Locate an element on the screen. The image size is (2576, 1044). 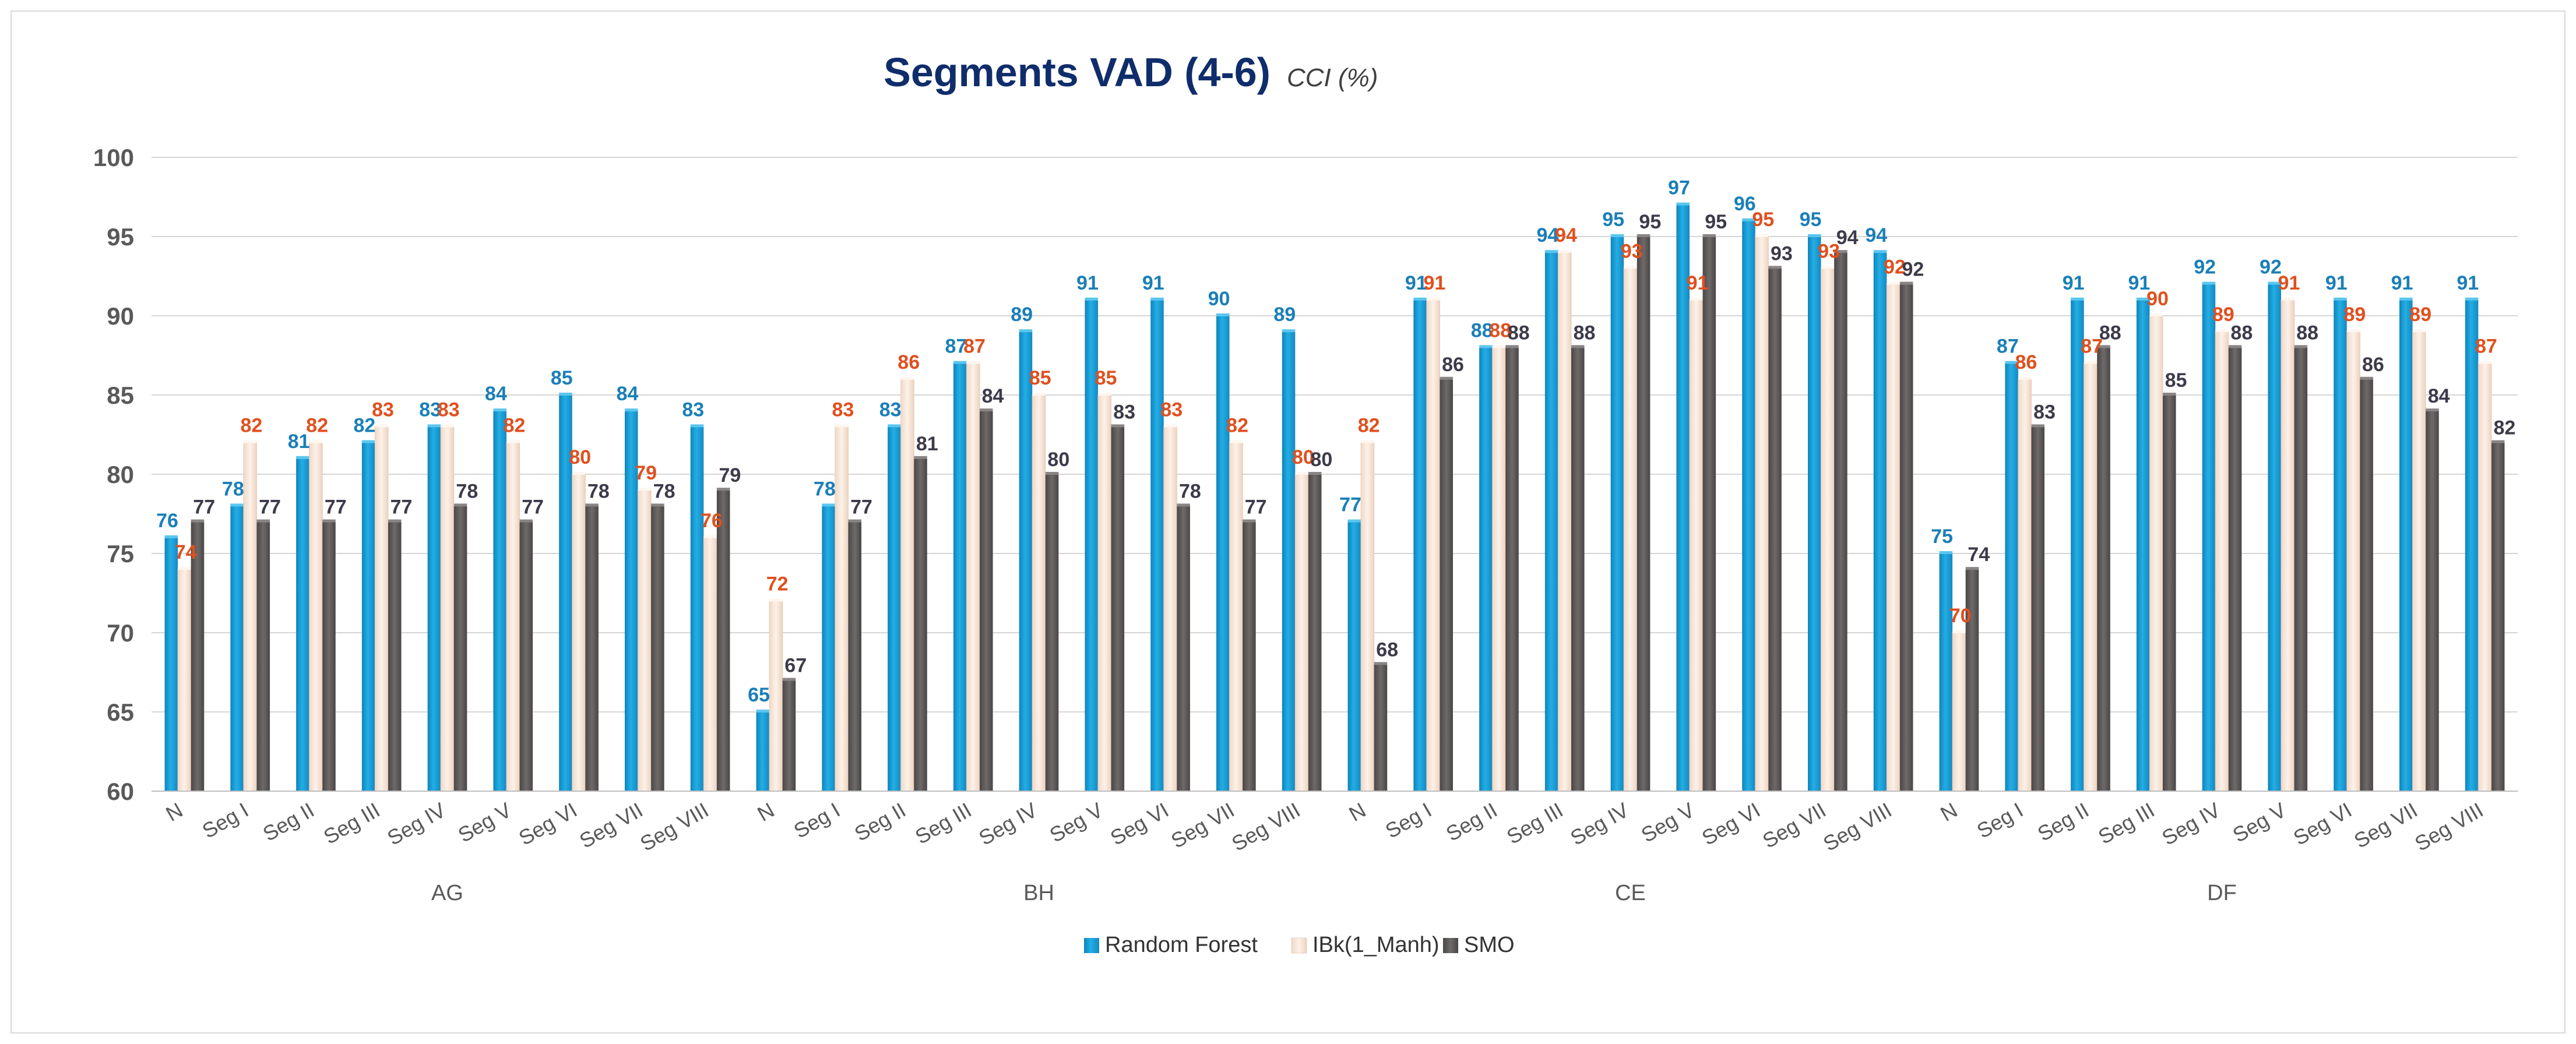
bar-bh-seg-vii-smo is located at coordinates (1250, 656).